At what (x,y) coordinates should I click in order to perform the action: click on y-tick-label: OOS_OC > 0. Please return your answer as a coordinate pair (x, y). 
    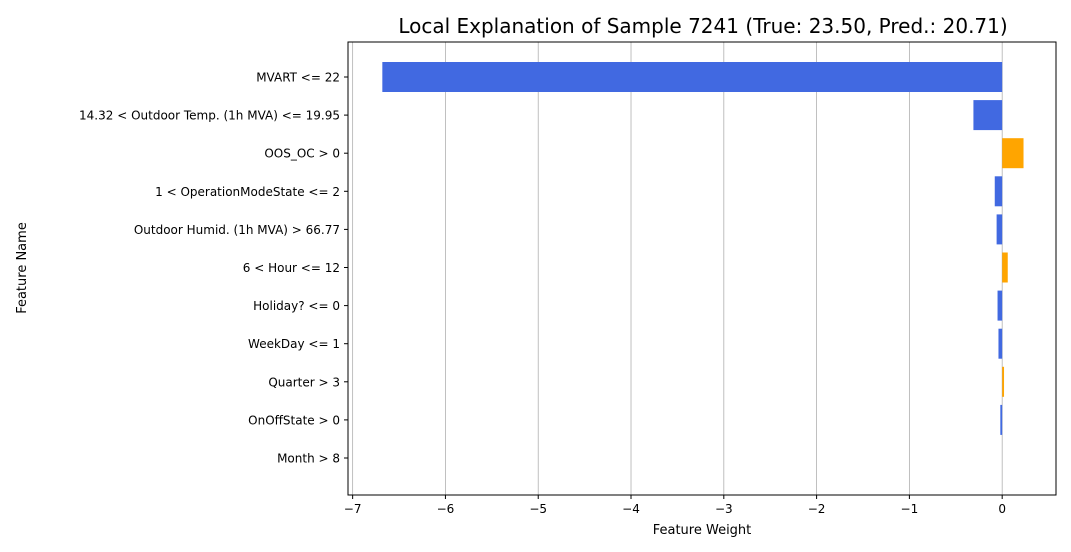
    Looking at the image, I should click on (302, 154).